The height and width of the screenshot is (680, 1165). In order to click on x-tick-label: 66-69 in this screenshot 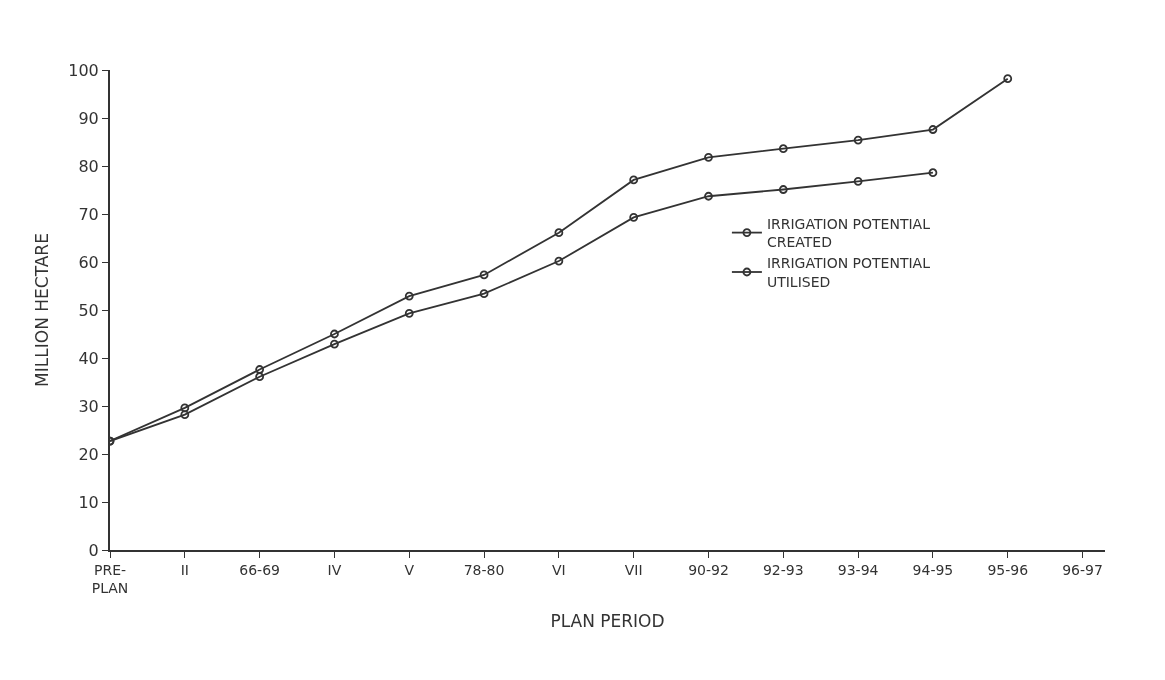, I will do `click(259, 569)`.